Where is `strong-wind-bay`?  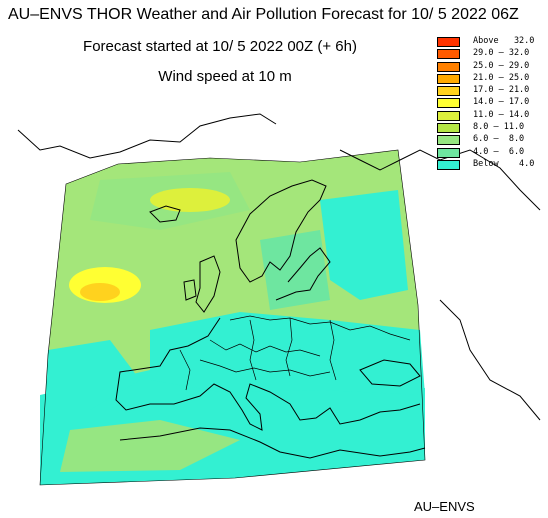 strong-wind-bay is located at coordinates (100, 292).